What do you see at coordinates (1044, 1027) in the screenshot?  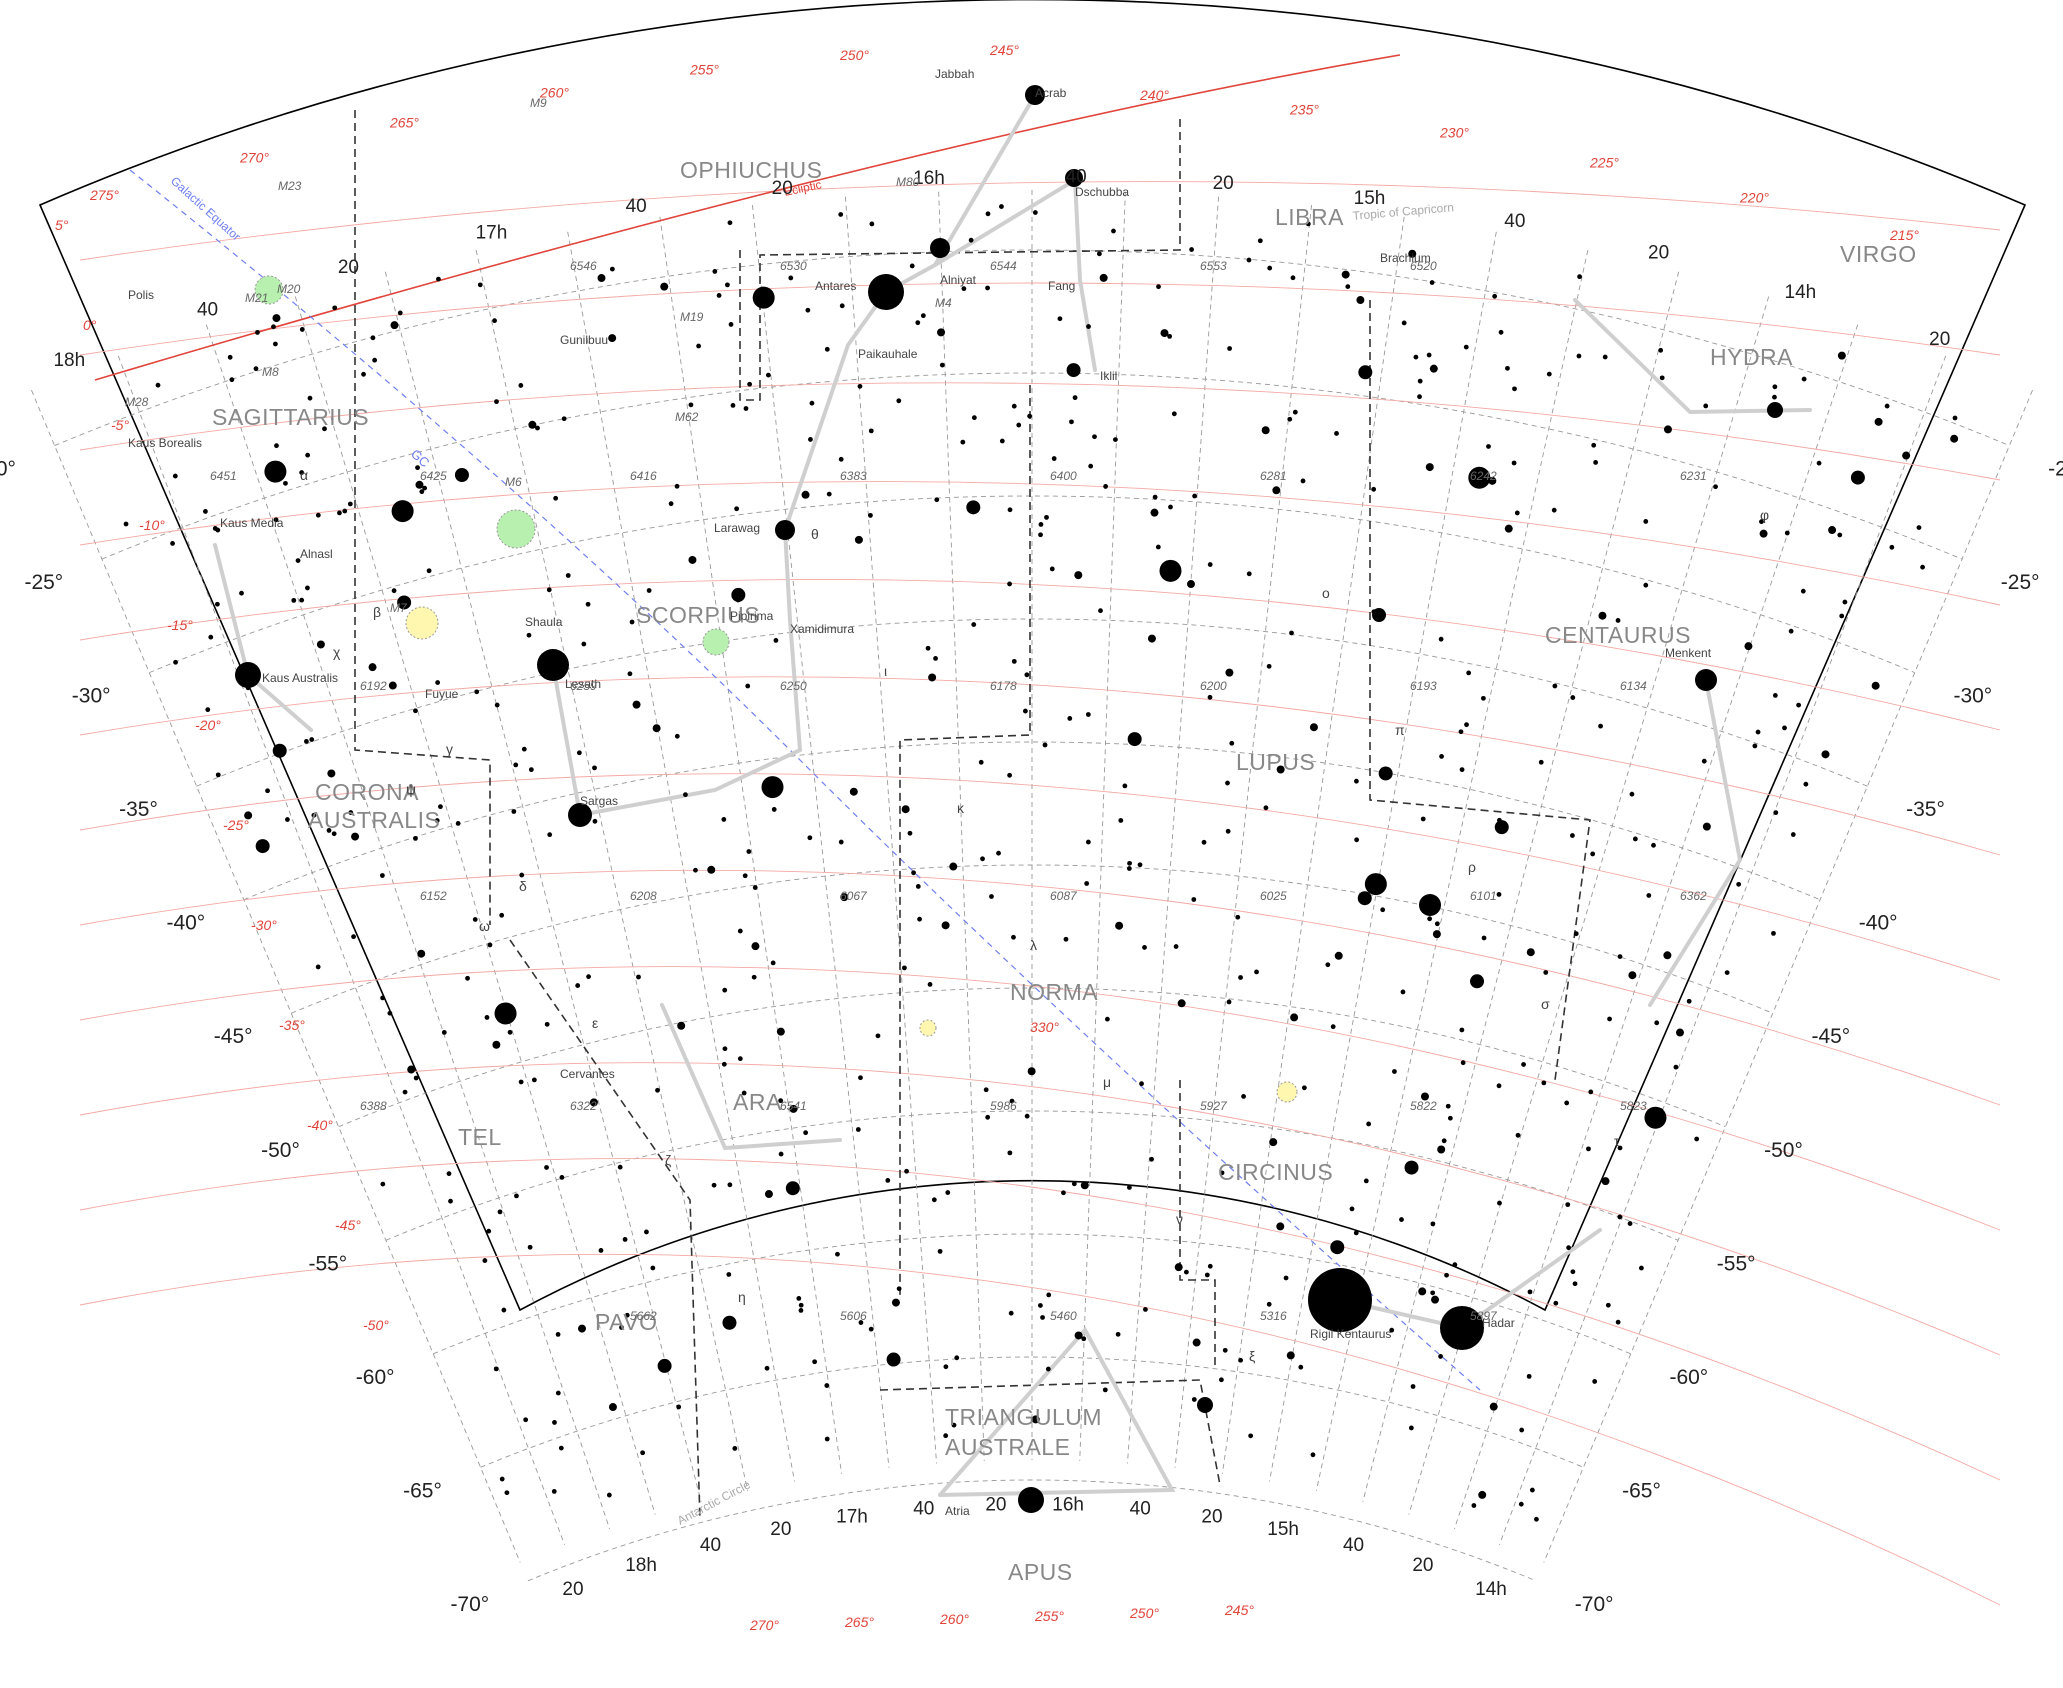 I see `galactic-longitude-label: 330°` at bounding box center [1044, 1027].